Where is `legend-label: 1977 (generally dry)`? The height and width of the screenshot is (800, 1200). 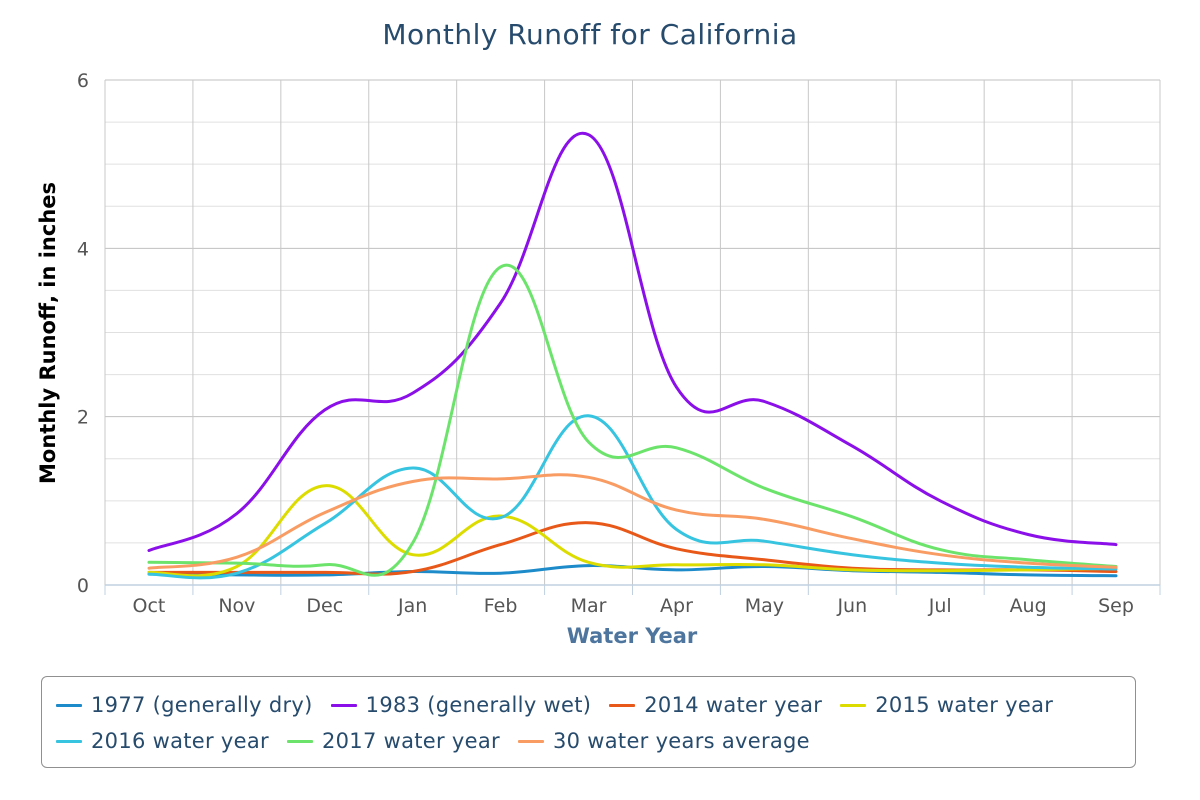
legend-label: 1977 (generally dry) is located at coordinates (202, 705).